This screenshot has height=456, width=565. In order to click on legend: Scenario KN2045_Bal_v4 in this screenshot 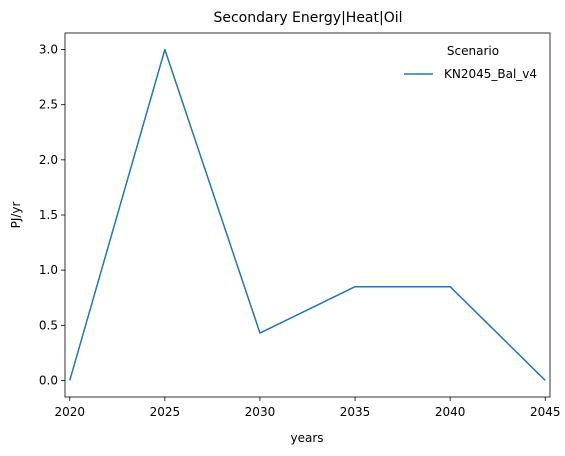, I will do `click(470, 62)`.